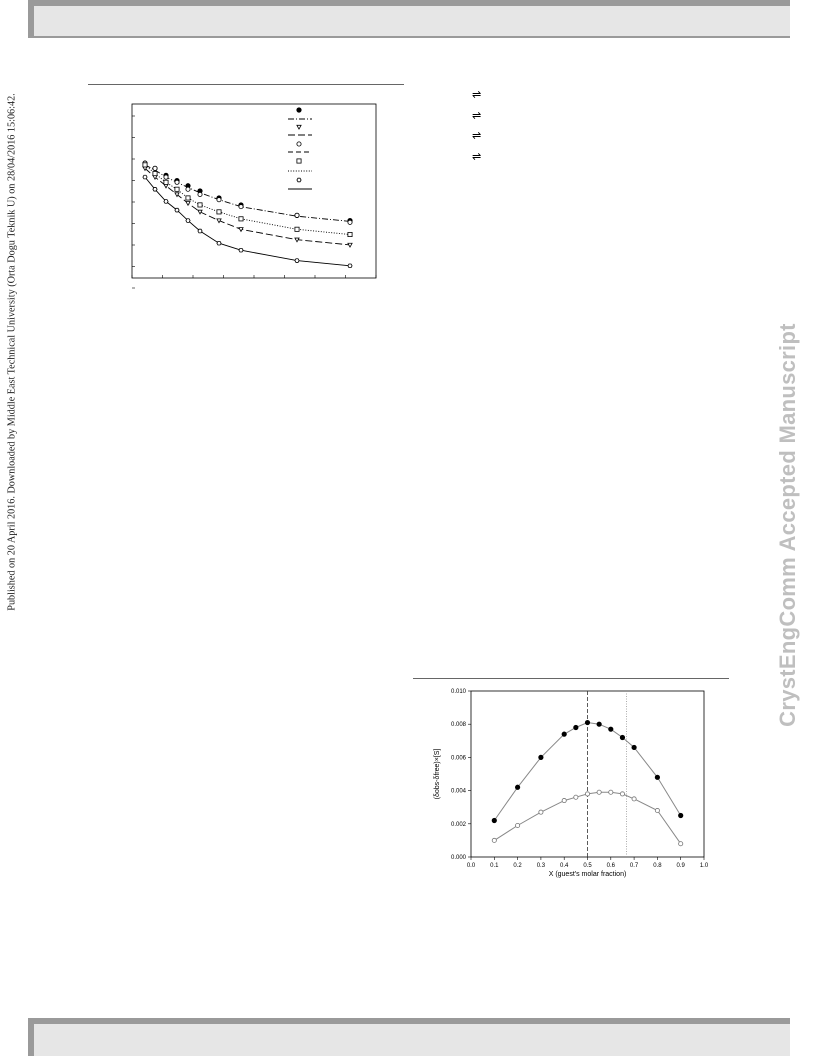 This screenshot has height=1056, width=816. What do you see at coordinates (681, 866) in the screenshot?
I see `job-plot-x-tick-label: 0.9` at bounding box center [681, 866].